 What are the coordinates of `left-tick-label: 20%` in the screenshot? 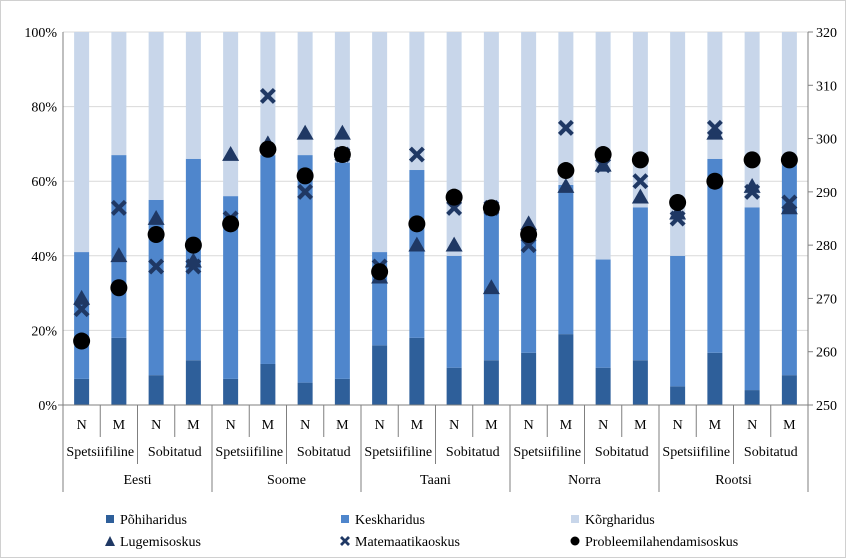 It's located at (44, 331).